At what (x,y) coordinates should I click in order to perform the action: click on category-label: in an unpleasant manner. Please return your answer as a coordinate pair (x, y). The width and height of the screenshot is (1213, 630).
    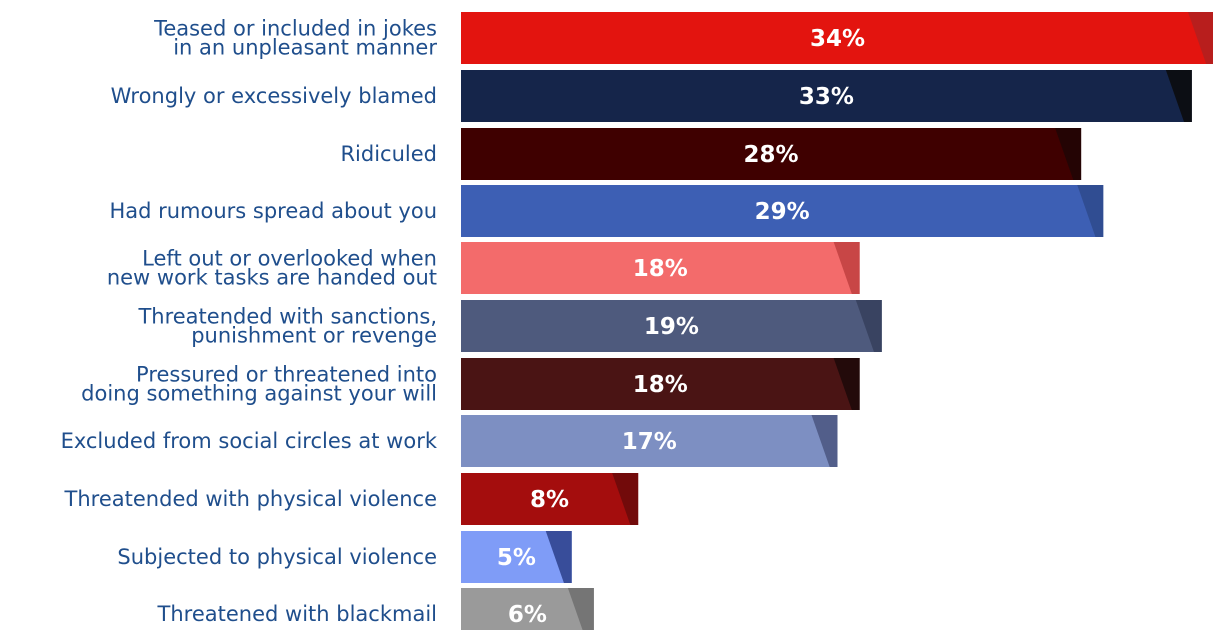
    Looking at the image, I should click on (305, 48).